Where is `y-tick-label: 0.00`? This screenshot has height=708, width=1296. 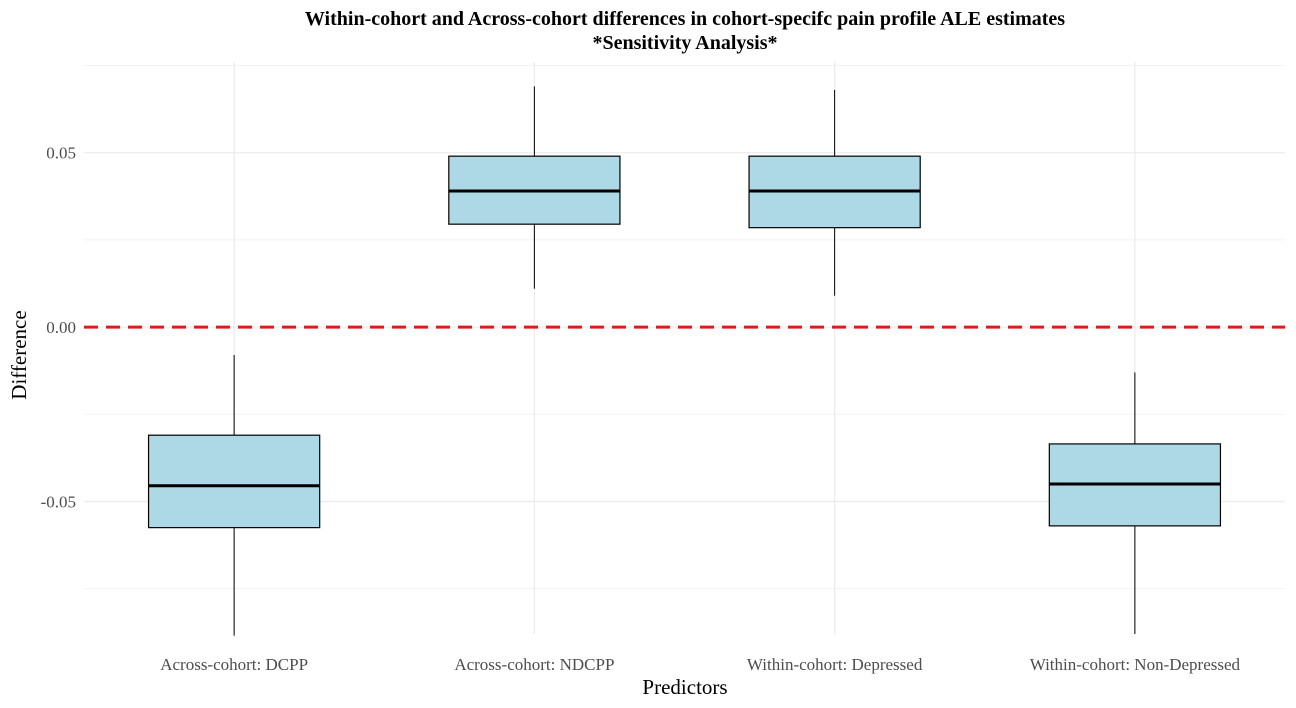 y-tick-label: 0.00 is located at coordinates (61, 327).